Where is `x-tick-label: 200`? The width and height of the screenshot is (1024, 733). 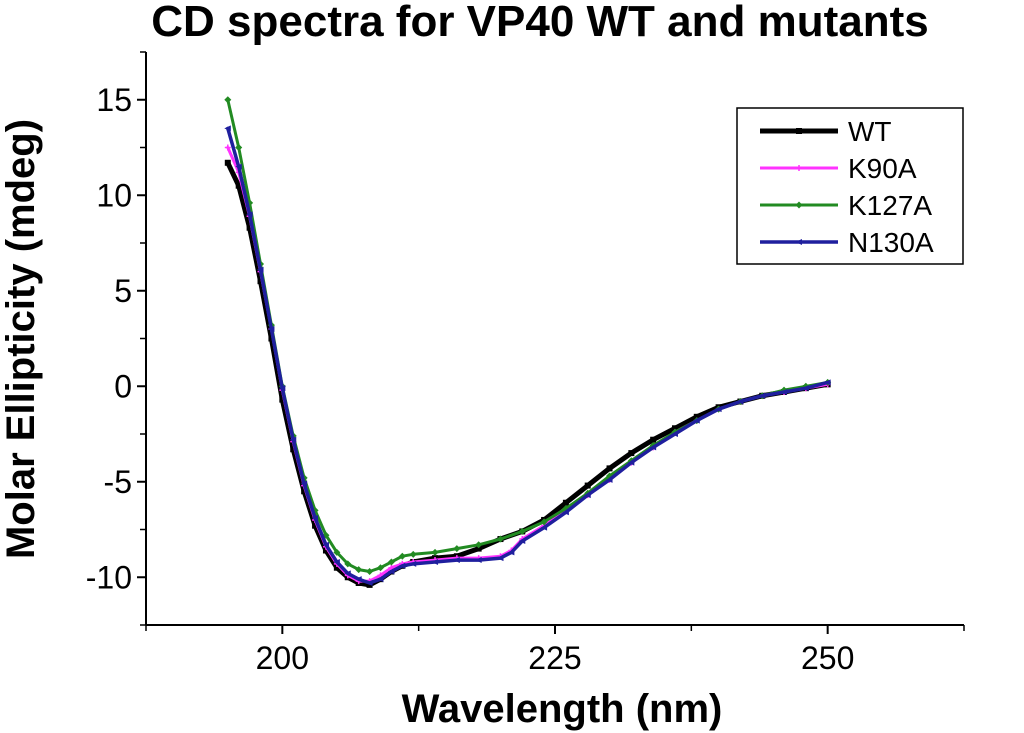 x-tick-label: 200 is located at coordinates (282, 658).